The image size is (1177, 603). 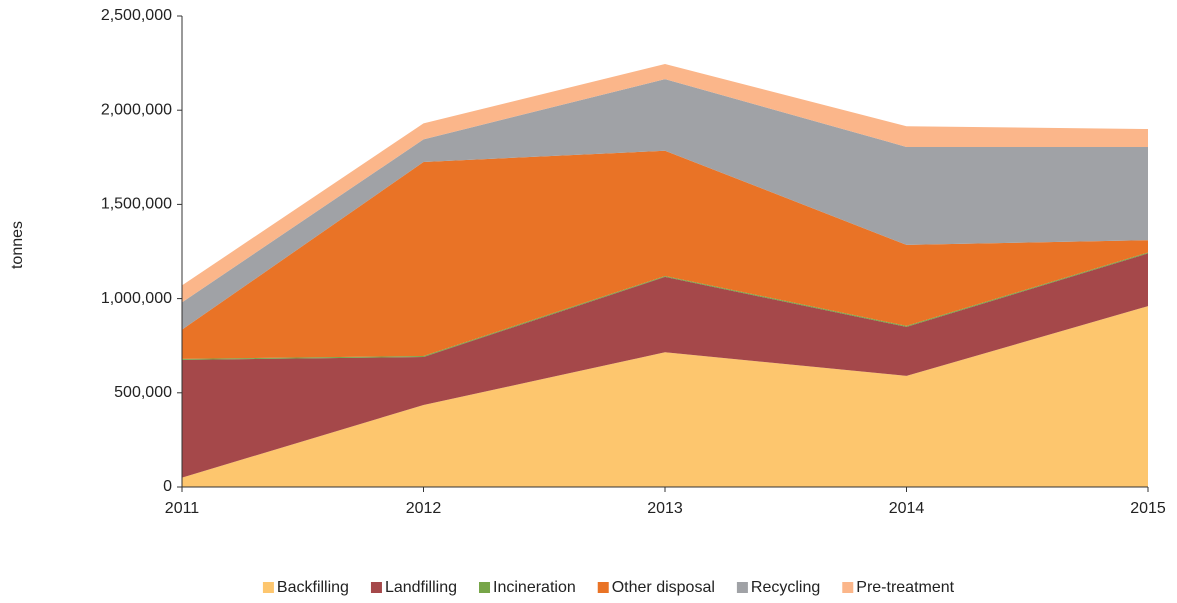 What do you see at coordinates (313, 587) in the screenshot?
I see `legend-label: Backfilling` at bounding box center [313, 587].